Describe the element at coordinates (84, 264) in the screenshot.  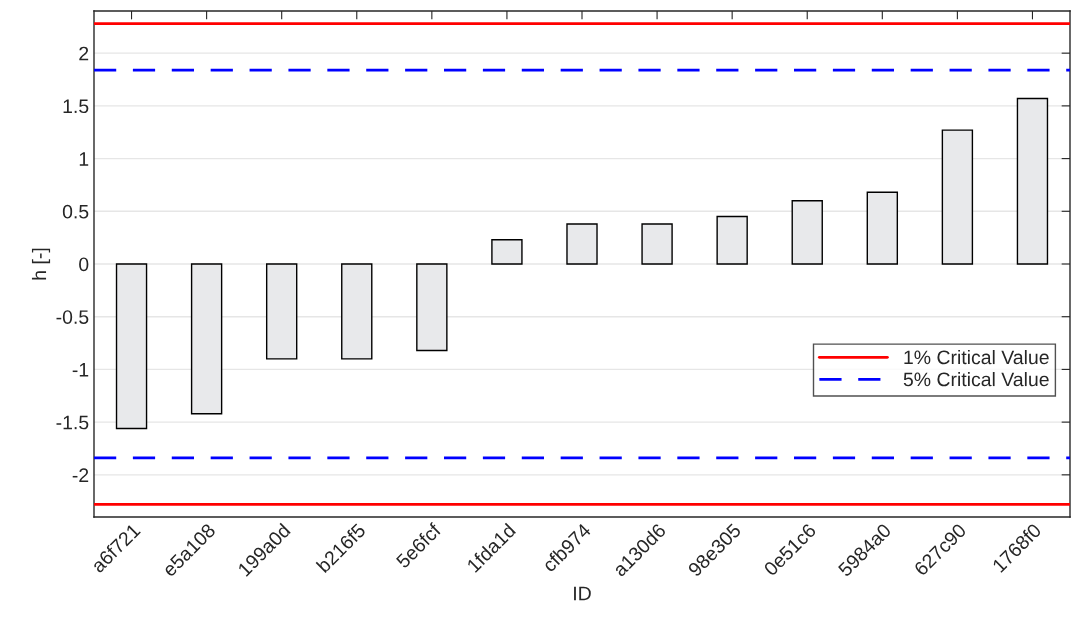
I see `y-tick-label: 0` at that location.